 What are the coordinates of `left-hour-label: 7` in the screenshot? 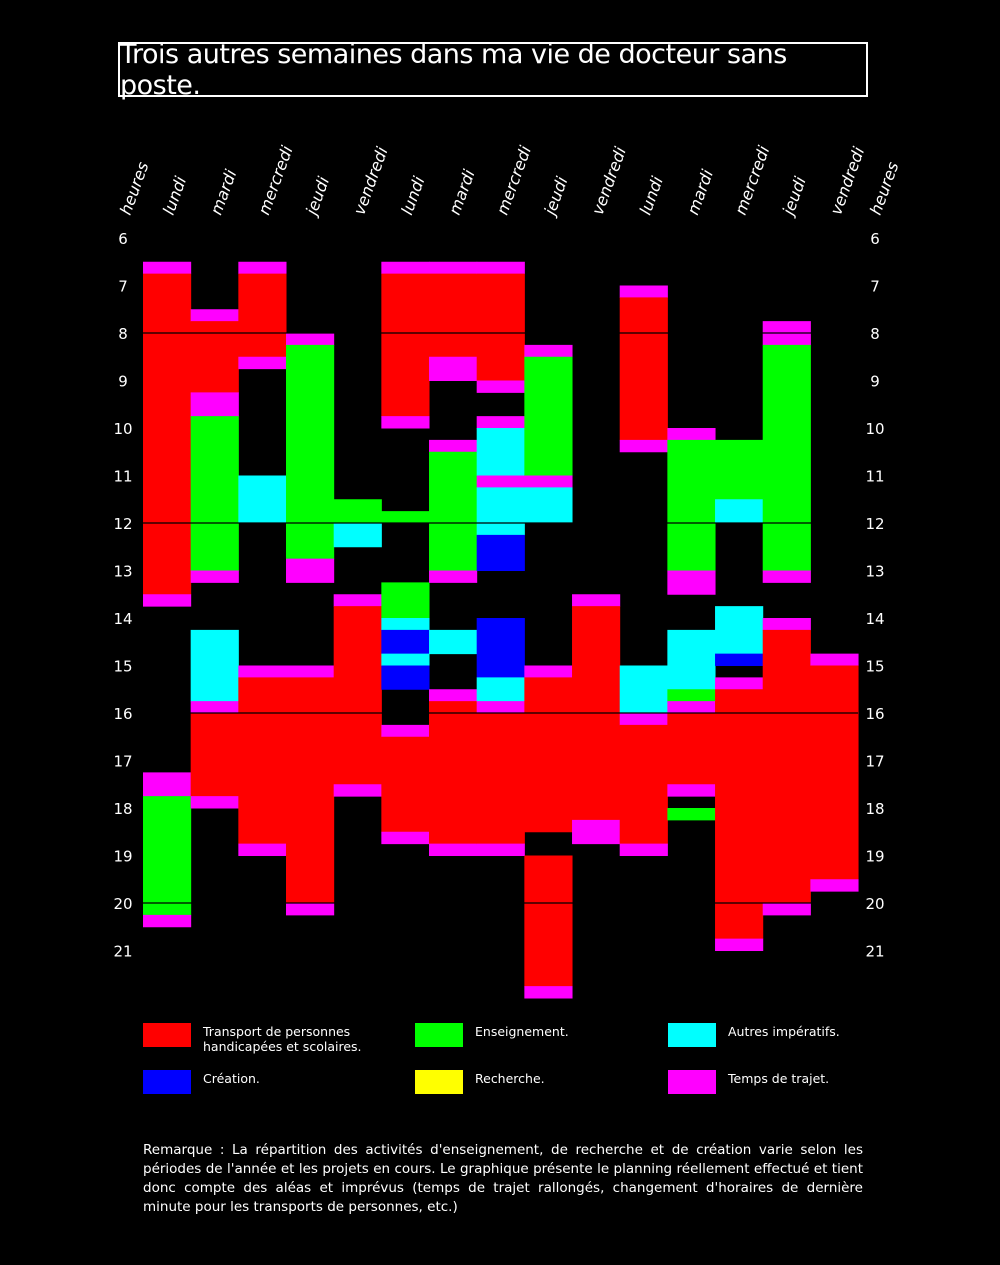 It's located at (123, 287).